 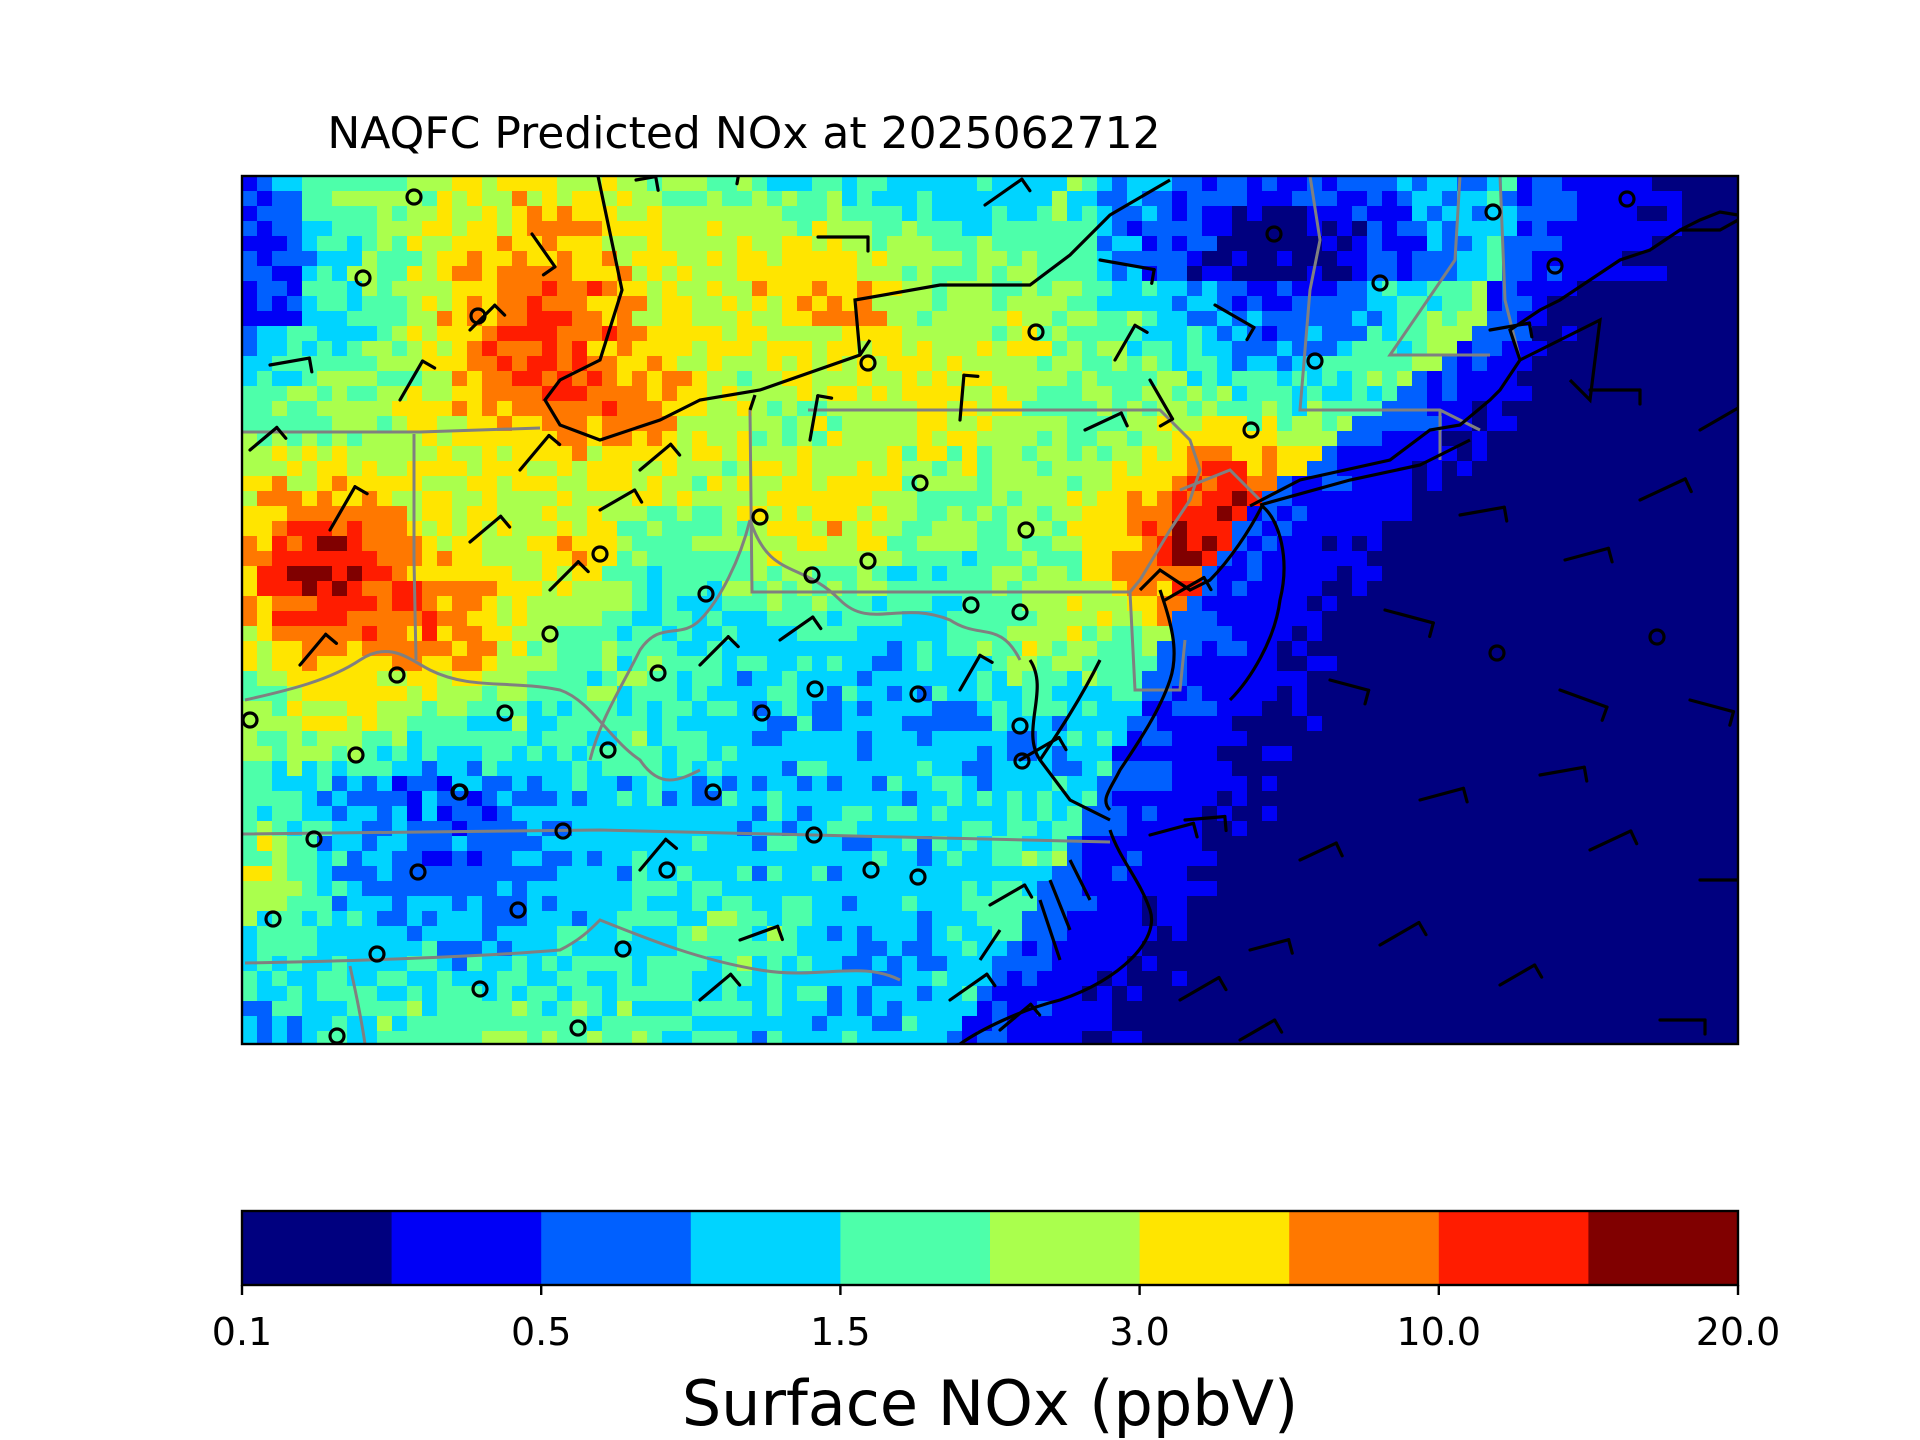 I want to click on colorbar-tick-label: 0.1, so click(x=242, y=1332).